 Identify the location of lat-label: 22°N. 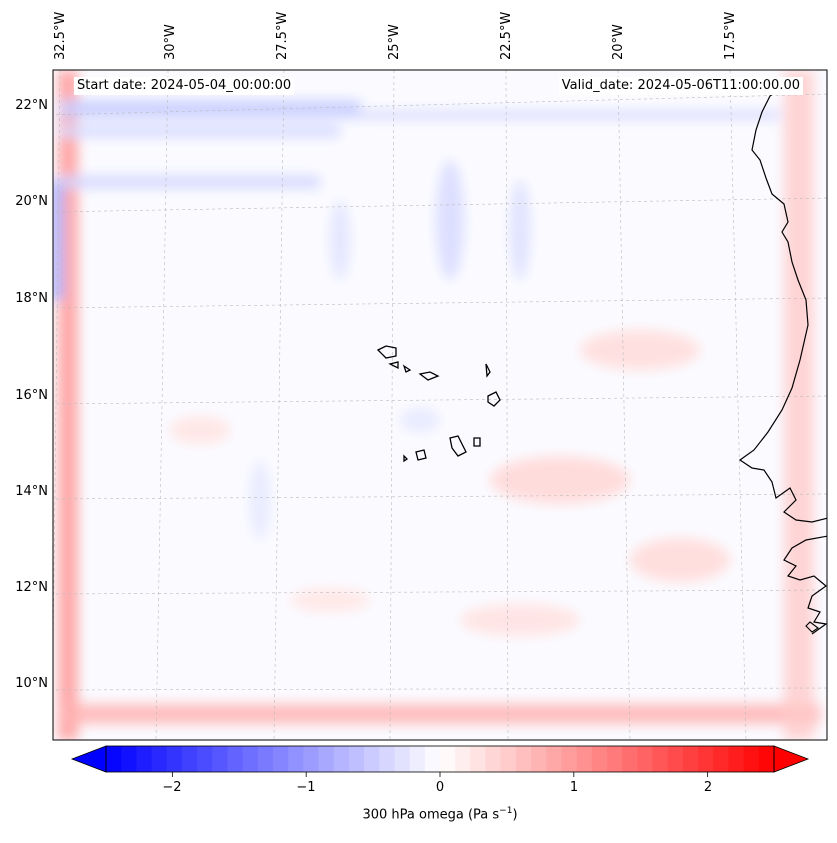
(31, 105).